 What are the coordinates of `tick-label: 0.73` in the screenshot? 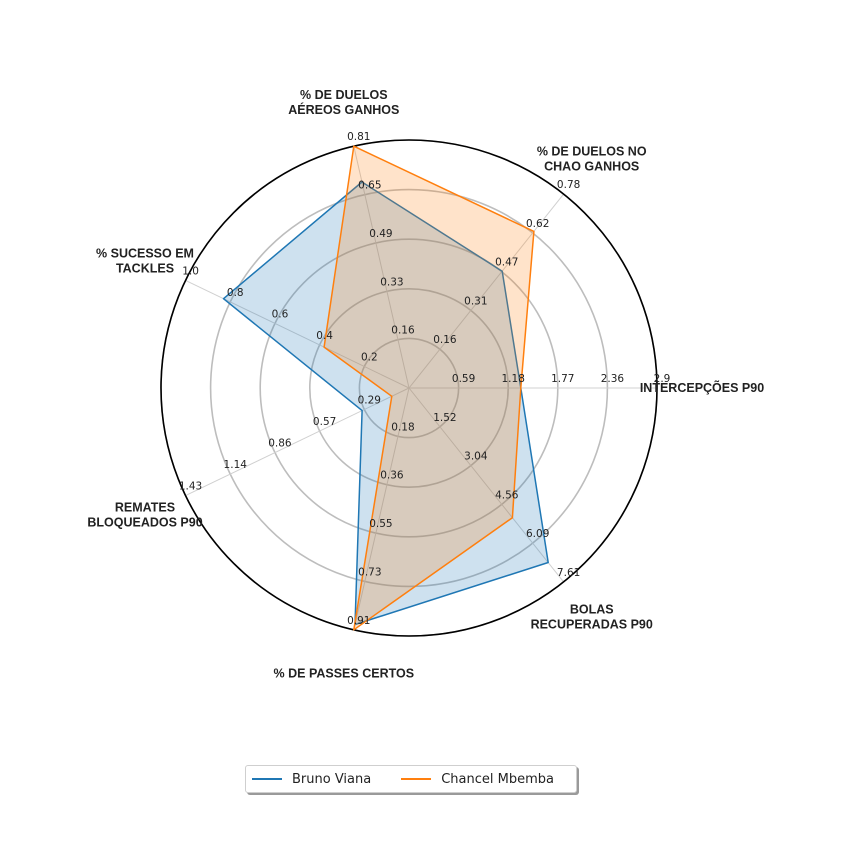 It's located at (369, 572).